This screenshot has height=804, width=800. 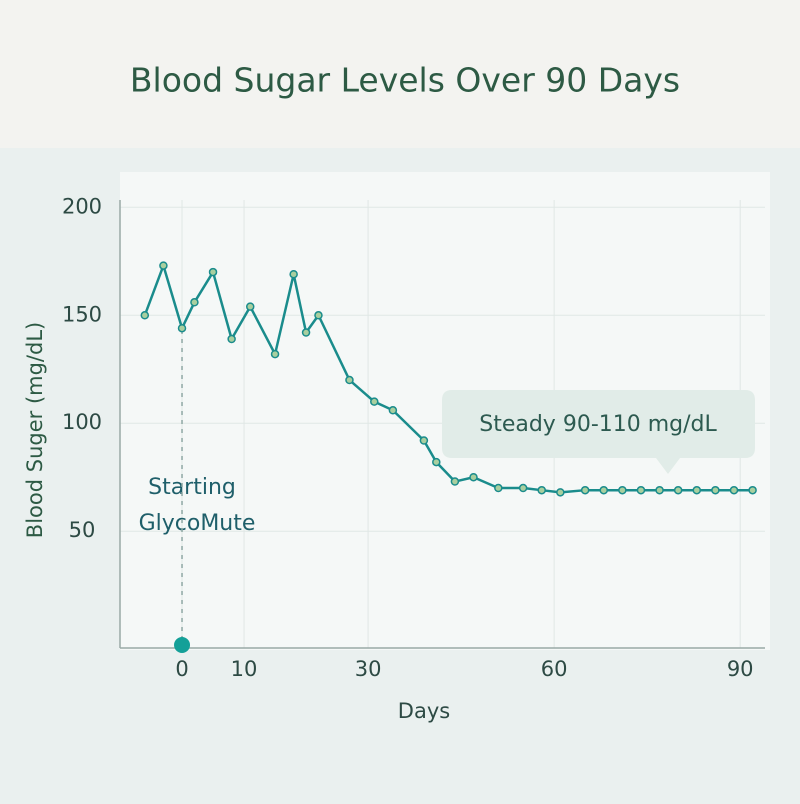 I want to click on y-tick-label: 200, so click(x=82, y=206).